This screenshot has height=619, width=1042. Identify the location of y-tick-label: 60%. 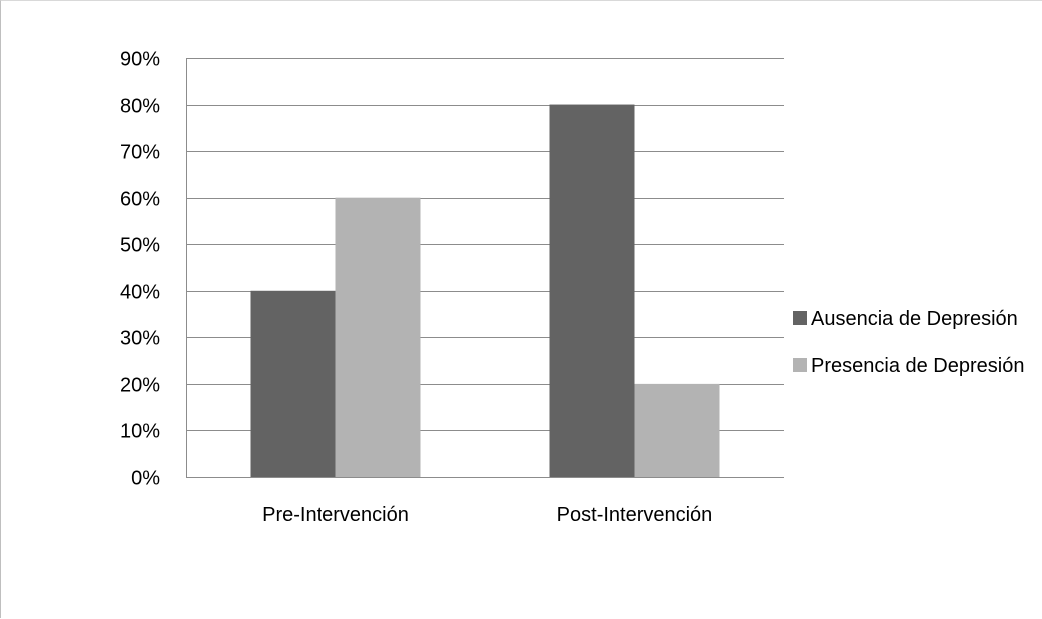
(140, 200).